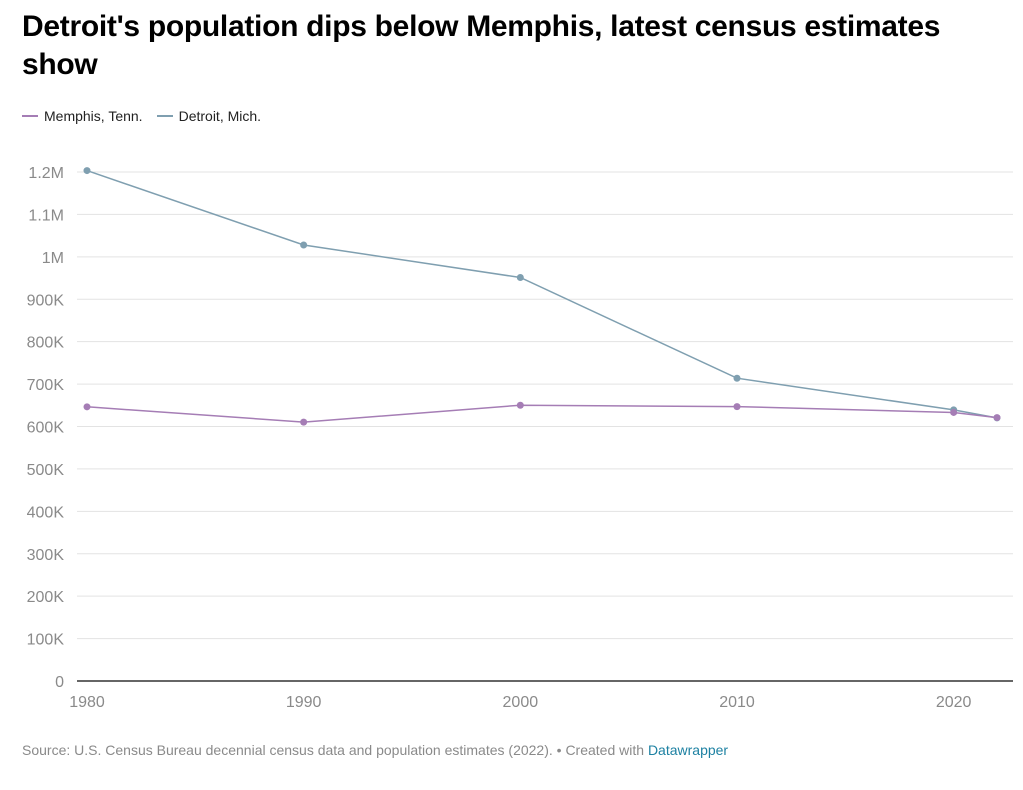 The image size is (1023, 790). What do you see at coordinates (87, 702) in the screenshot?
I see `x-tick-label: 1980` at bounding box center [87, 702].